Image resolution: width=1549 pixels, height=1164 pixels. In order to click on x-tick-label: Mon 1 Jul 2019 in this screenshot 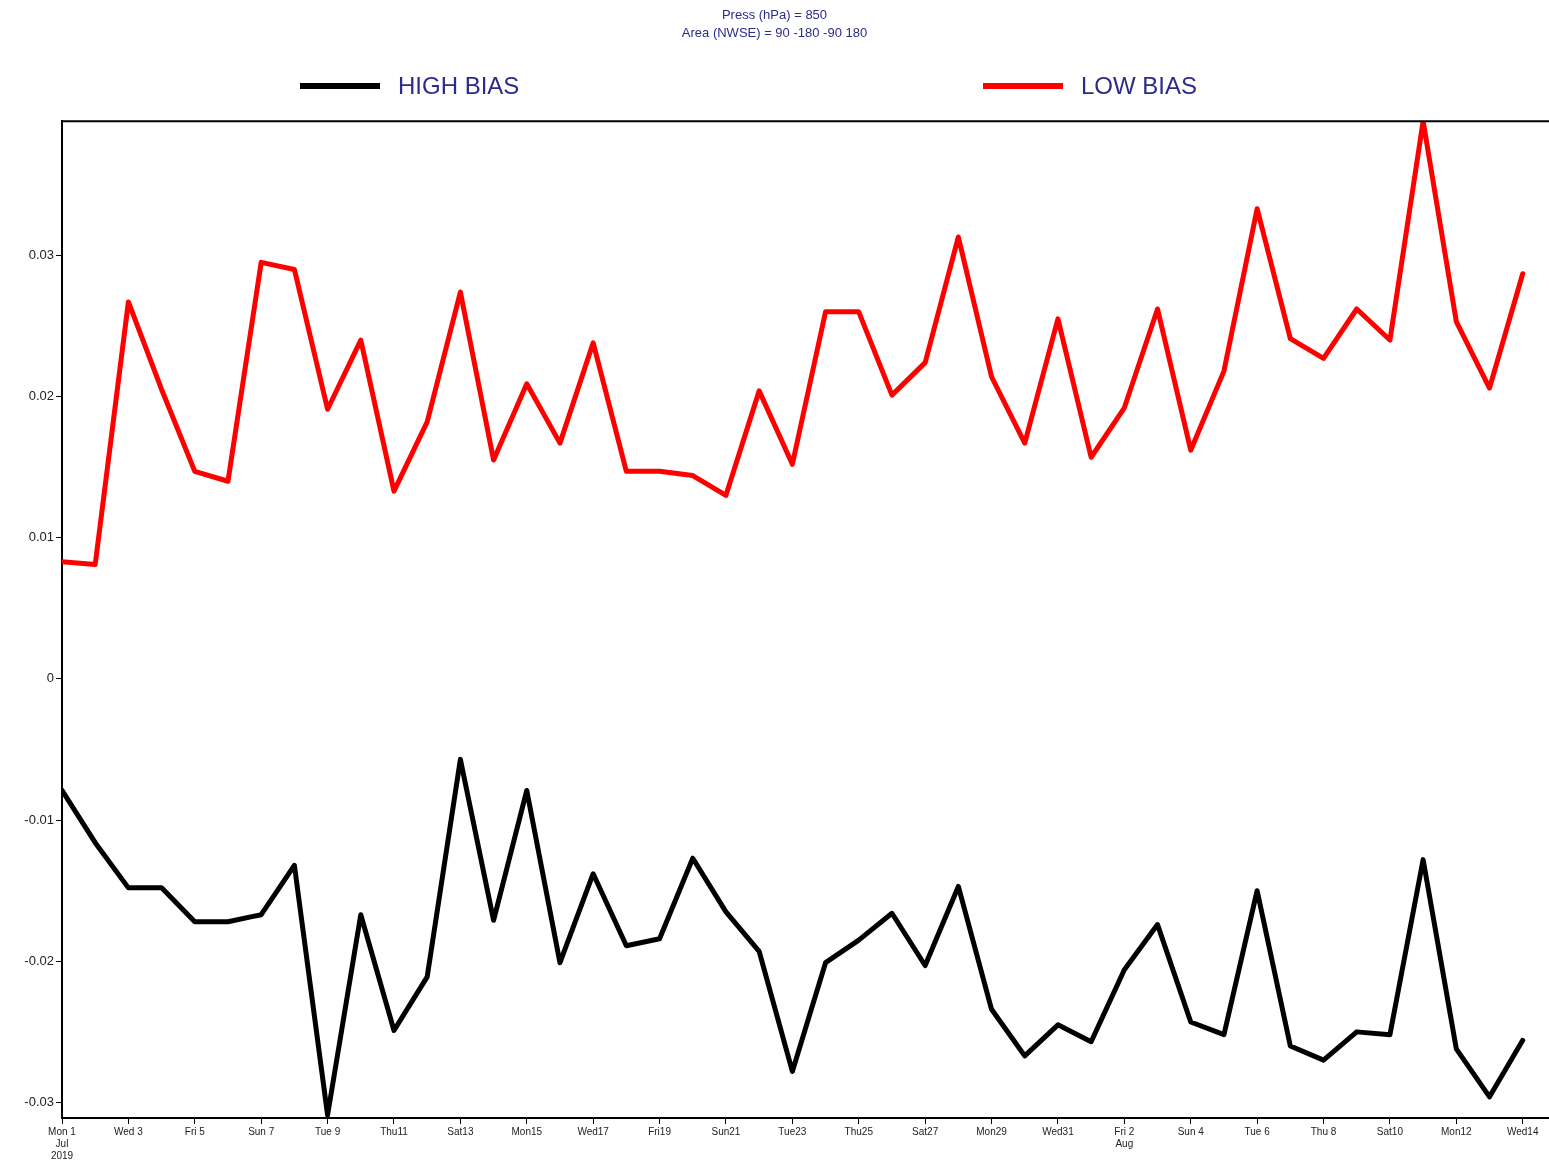, I will do `click(62, 1143)`.